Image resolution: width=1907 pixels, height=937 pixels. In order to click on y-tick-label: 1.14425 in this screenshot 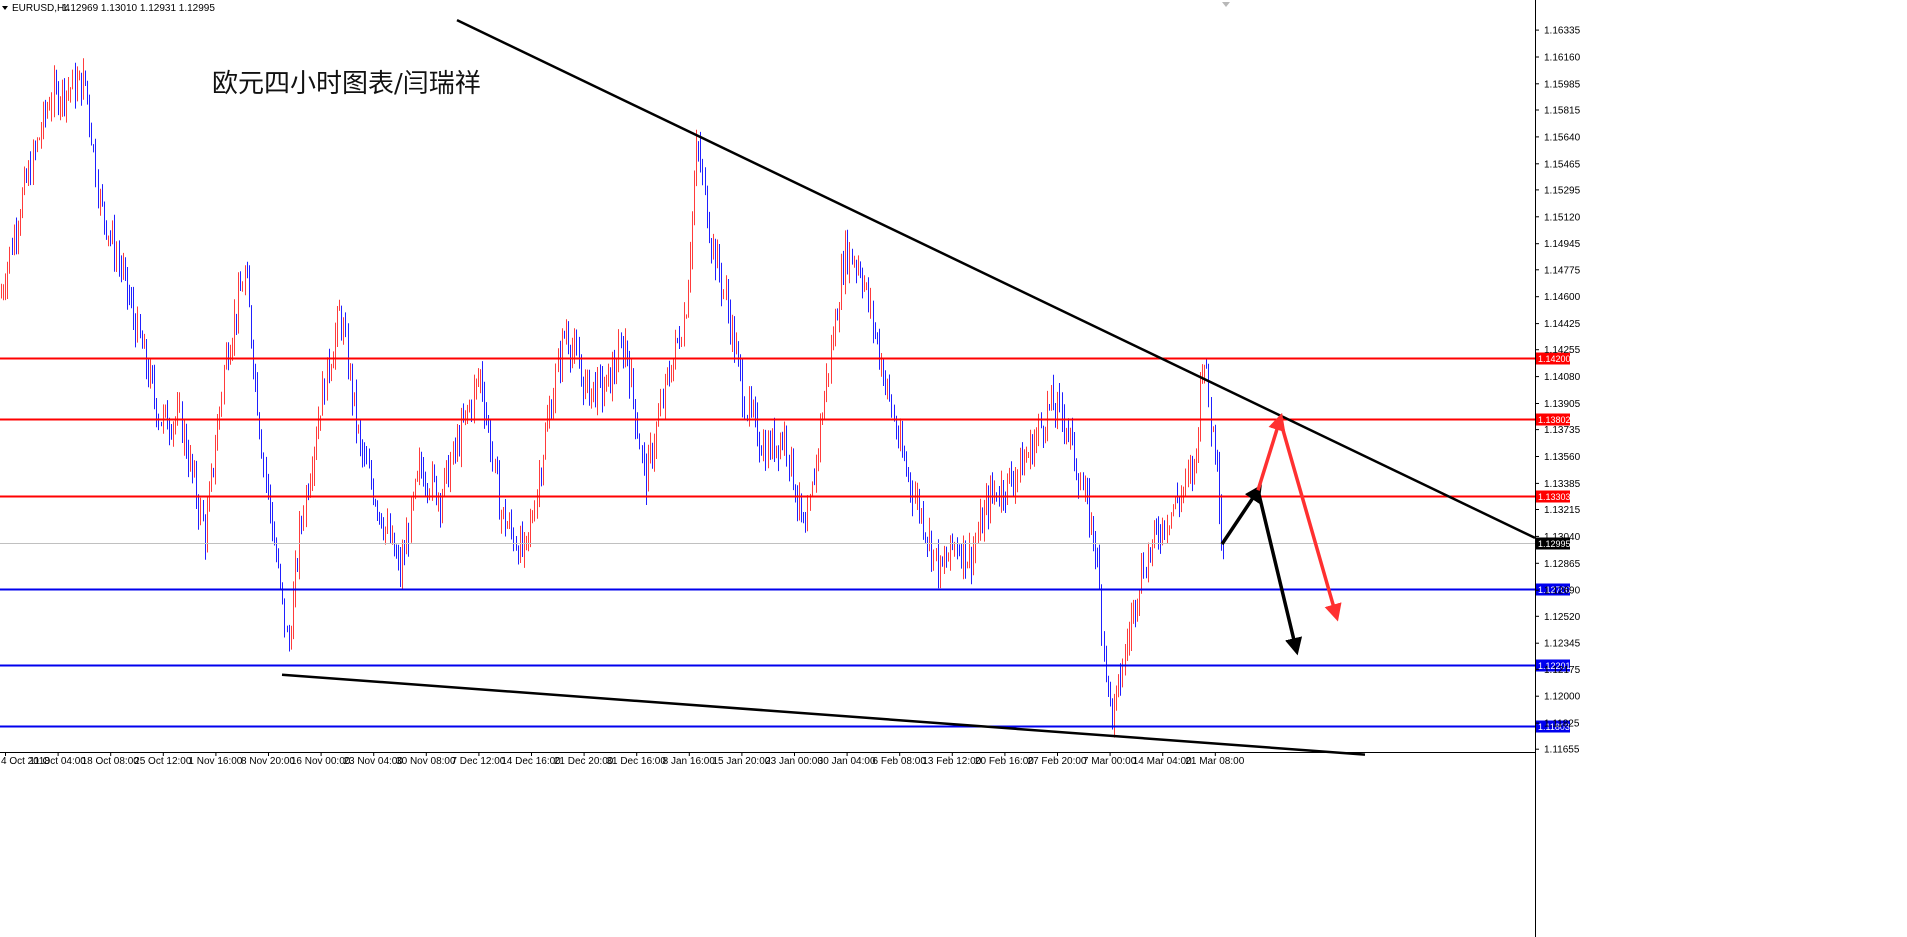, I will do `click(1562, 324)`.